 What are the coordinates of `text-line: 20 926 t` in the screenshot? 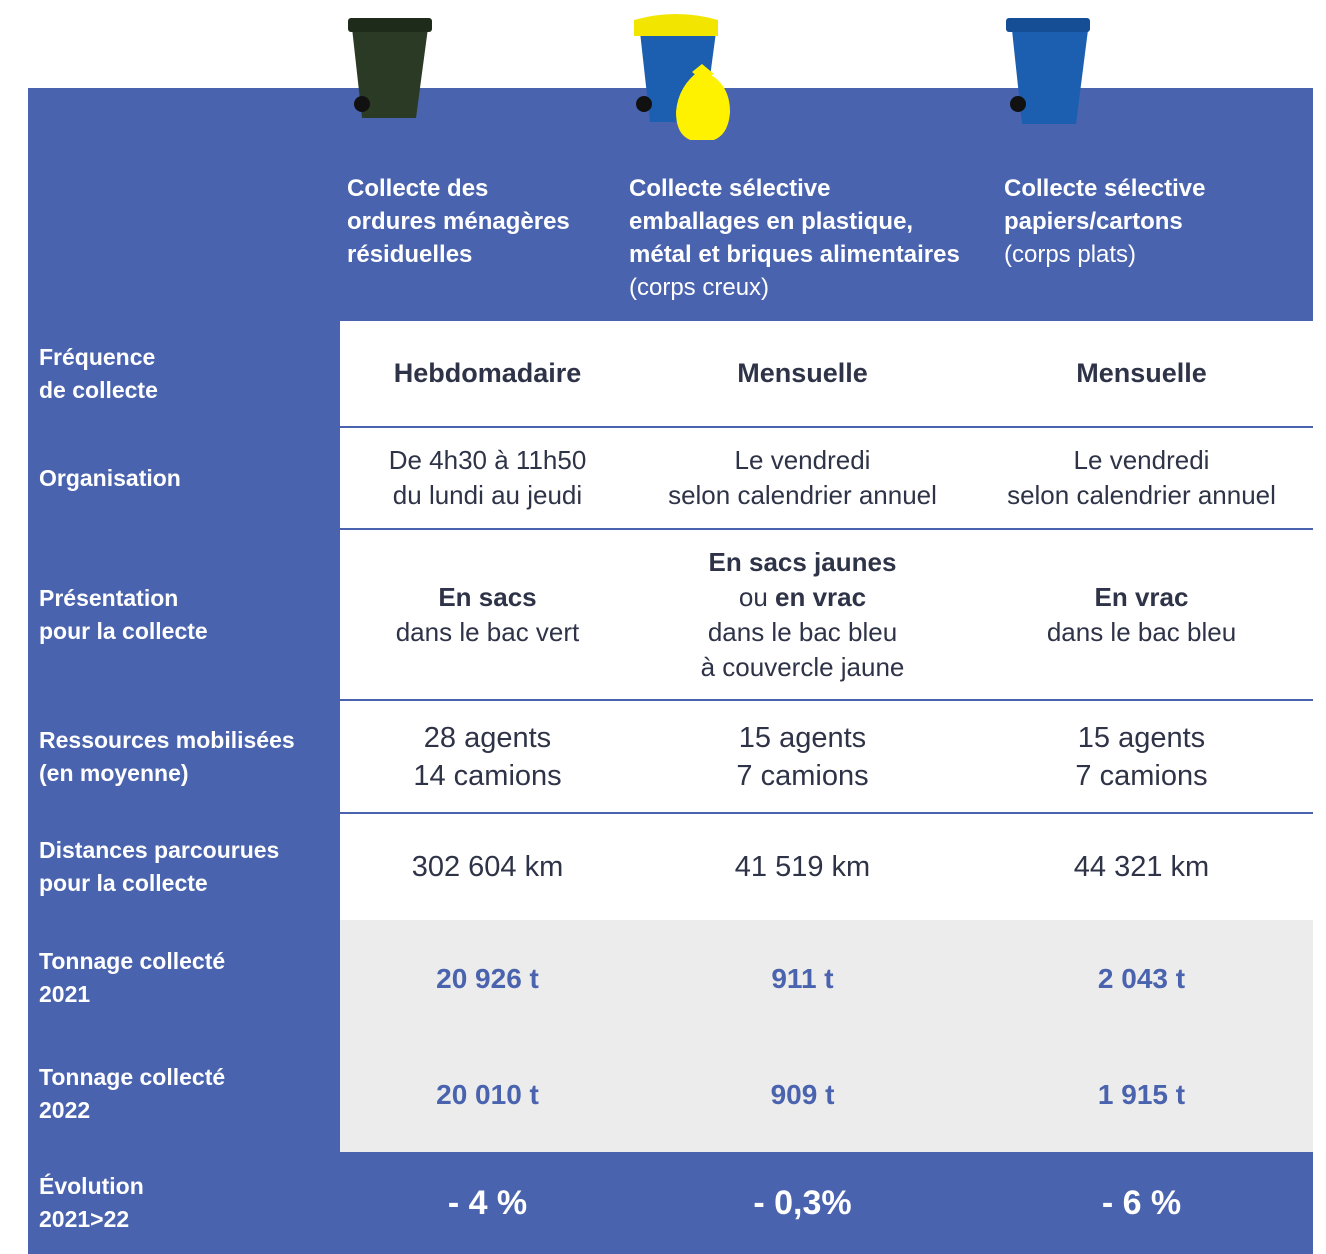 It's located at (487, 978).